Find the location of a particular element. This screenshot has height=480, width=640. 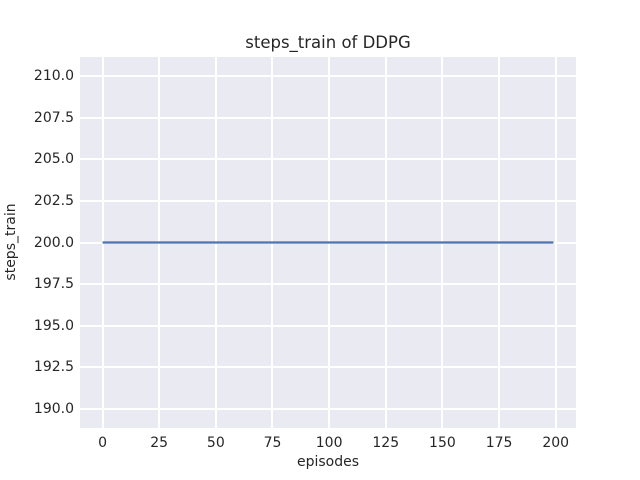

x-tick-label: 200 is located at coordinates (556, 443).